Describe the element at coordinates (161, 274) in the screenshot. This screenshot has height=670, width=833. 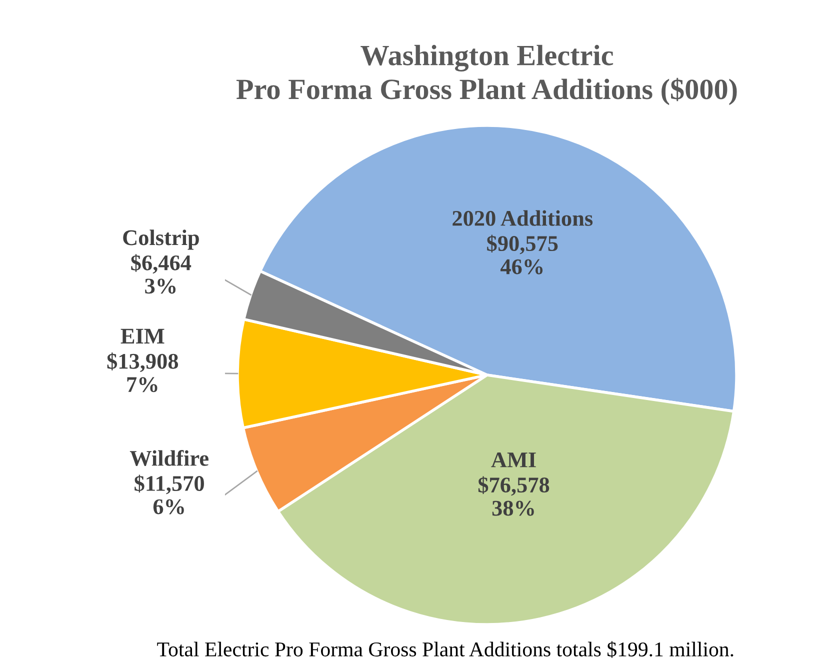
I see `data-label: $6,464 3%` at that location.